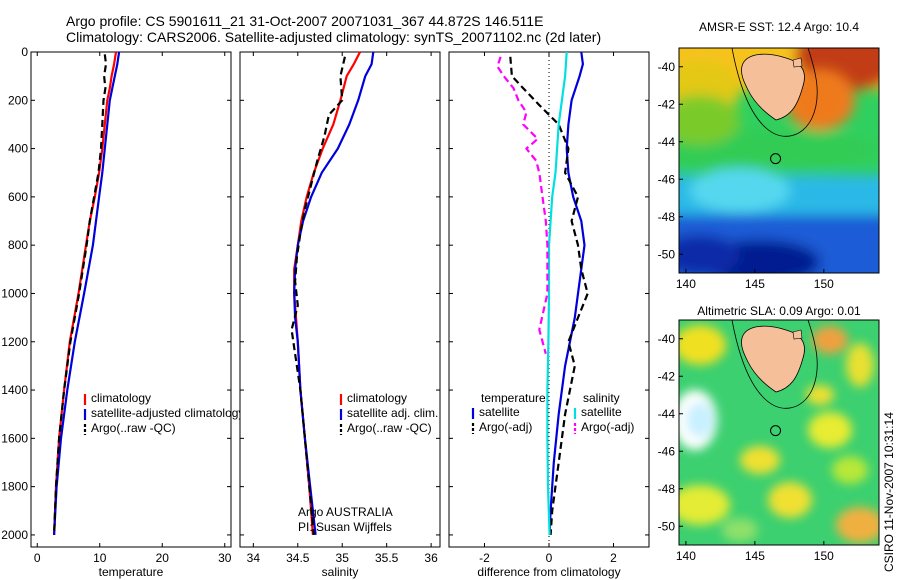 The width and height of the screenshot is (900, 580). What do you see at coordinates (100, 558) in the screenshot?
I see `xtick-label: 10` at bounding box center [100, 558].